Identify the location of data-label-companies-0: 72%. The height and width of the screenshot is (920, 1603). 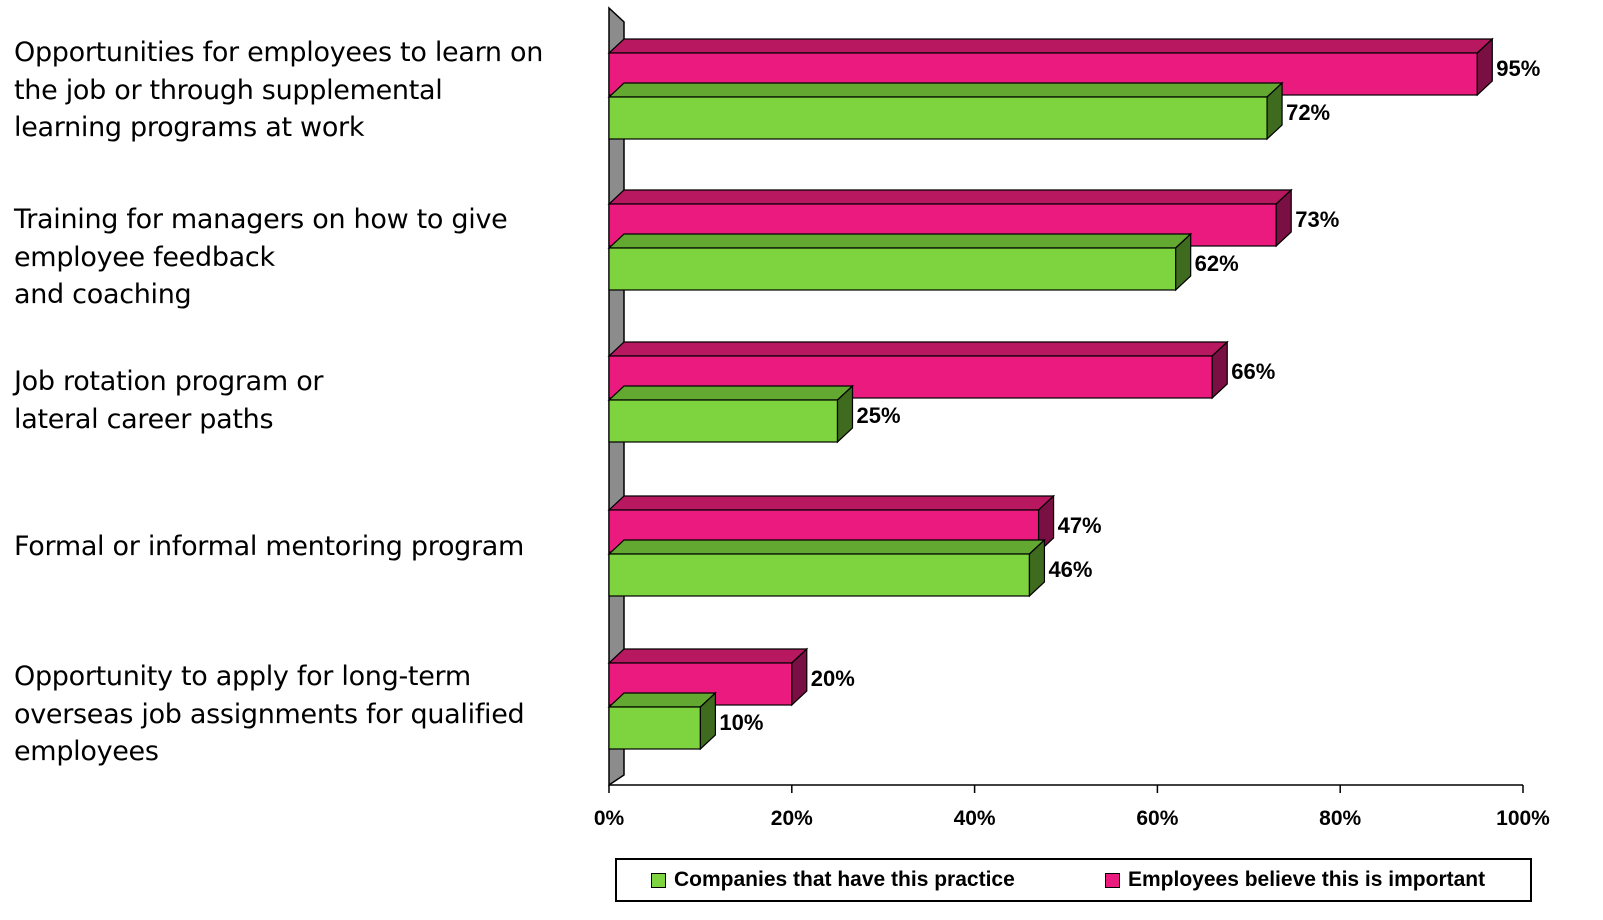
(1308, 112).